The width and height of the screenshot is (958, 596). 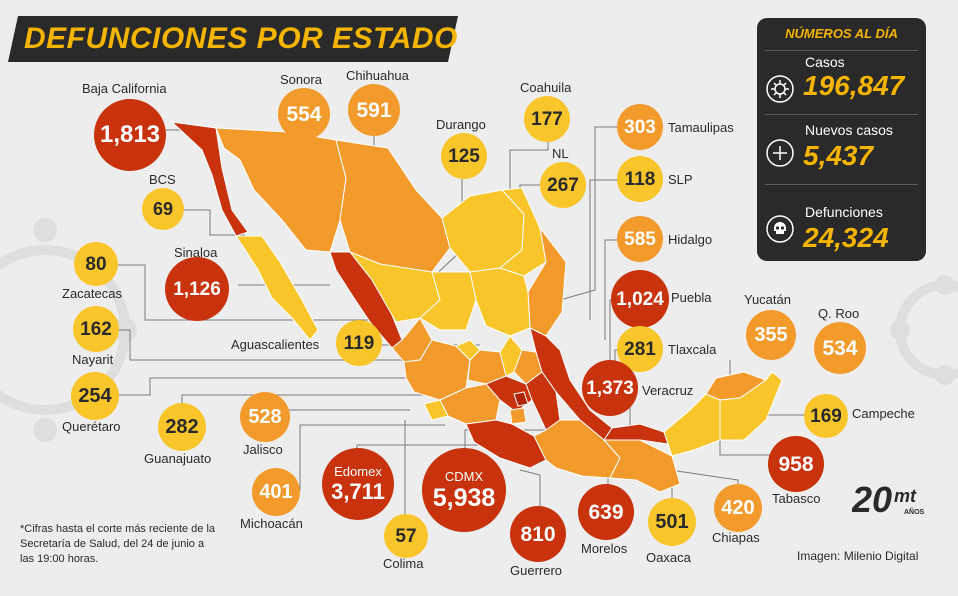 I want to click on label-yucatan: Yucatán, so click(x=767, y=299).